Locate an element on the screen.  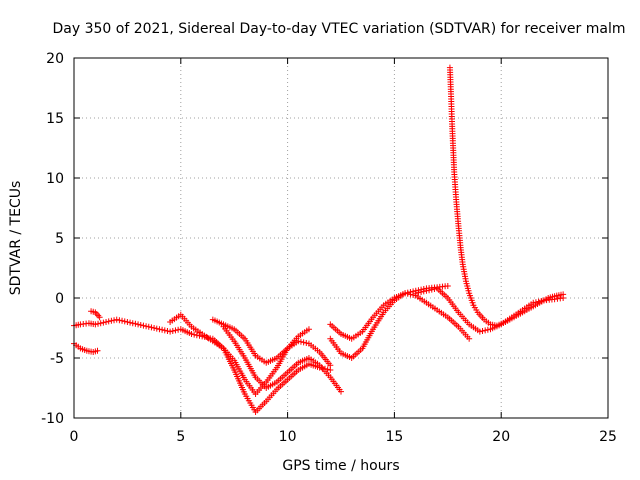
x-tick-label: 10 is located at coordinates (288, 437).